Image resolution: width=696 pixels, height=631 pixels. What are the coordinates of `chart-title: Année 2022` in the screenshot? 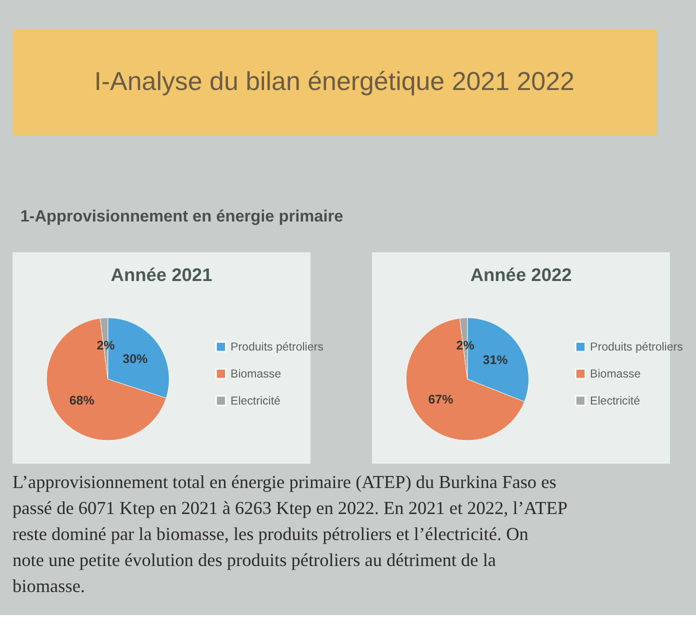 It's located at (521, 275).